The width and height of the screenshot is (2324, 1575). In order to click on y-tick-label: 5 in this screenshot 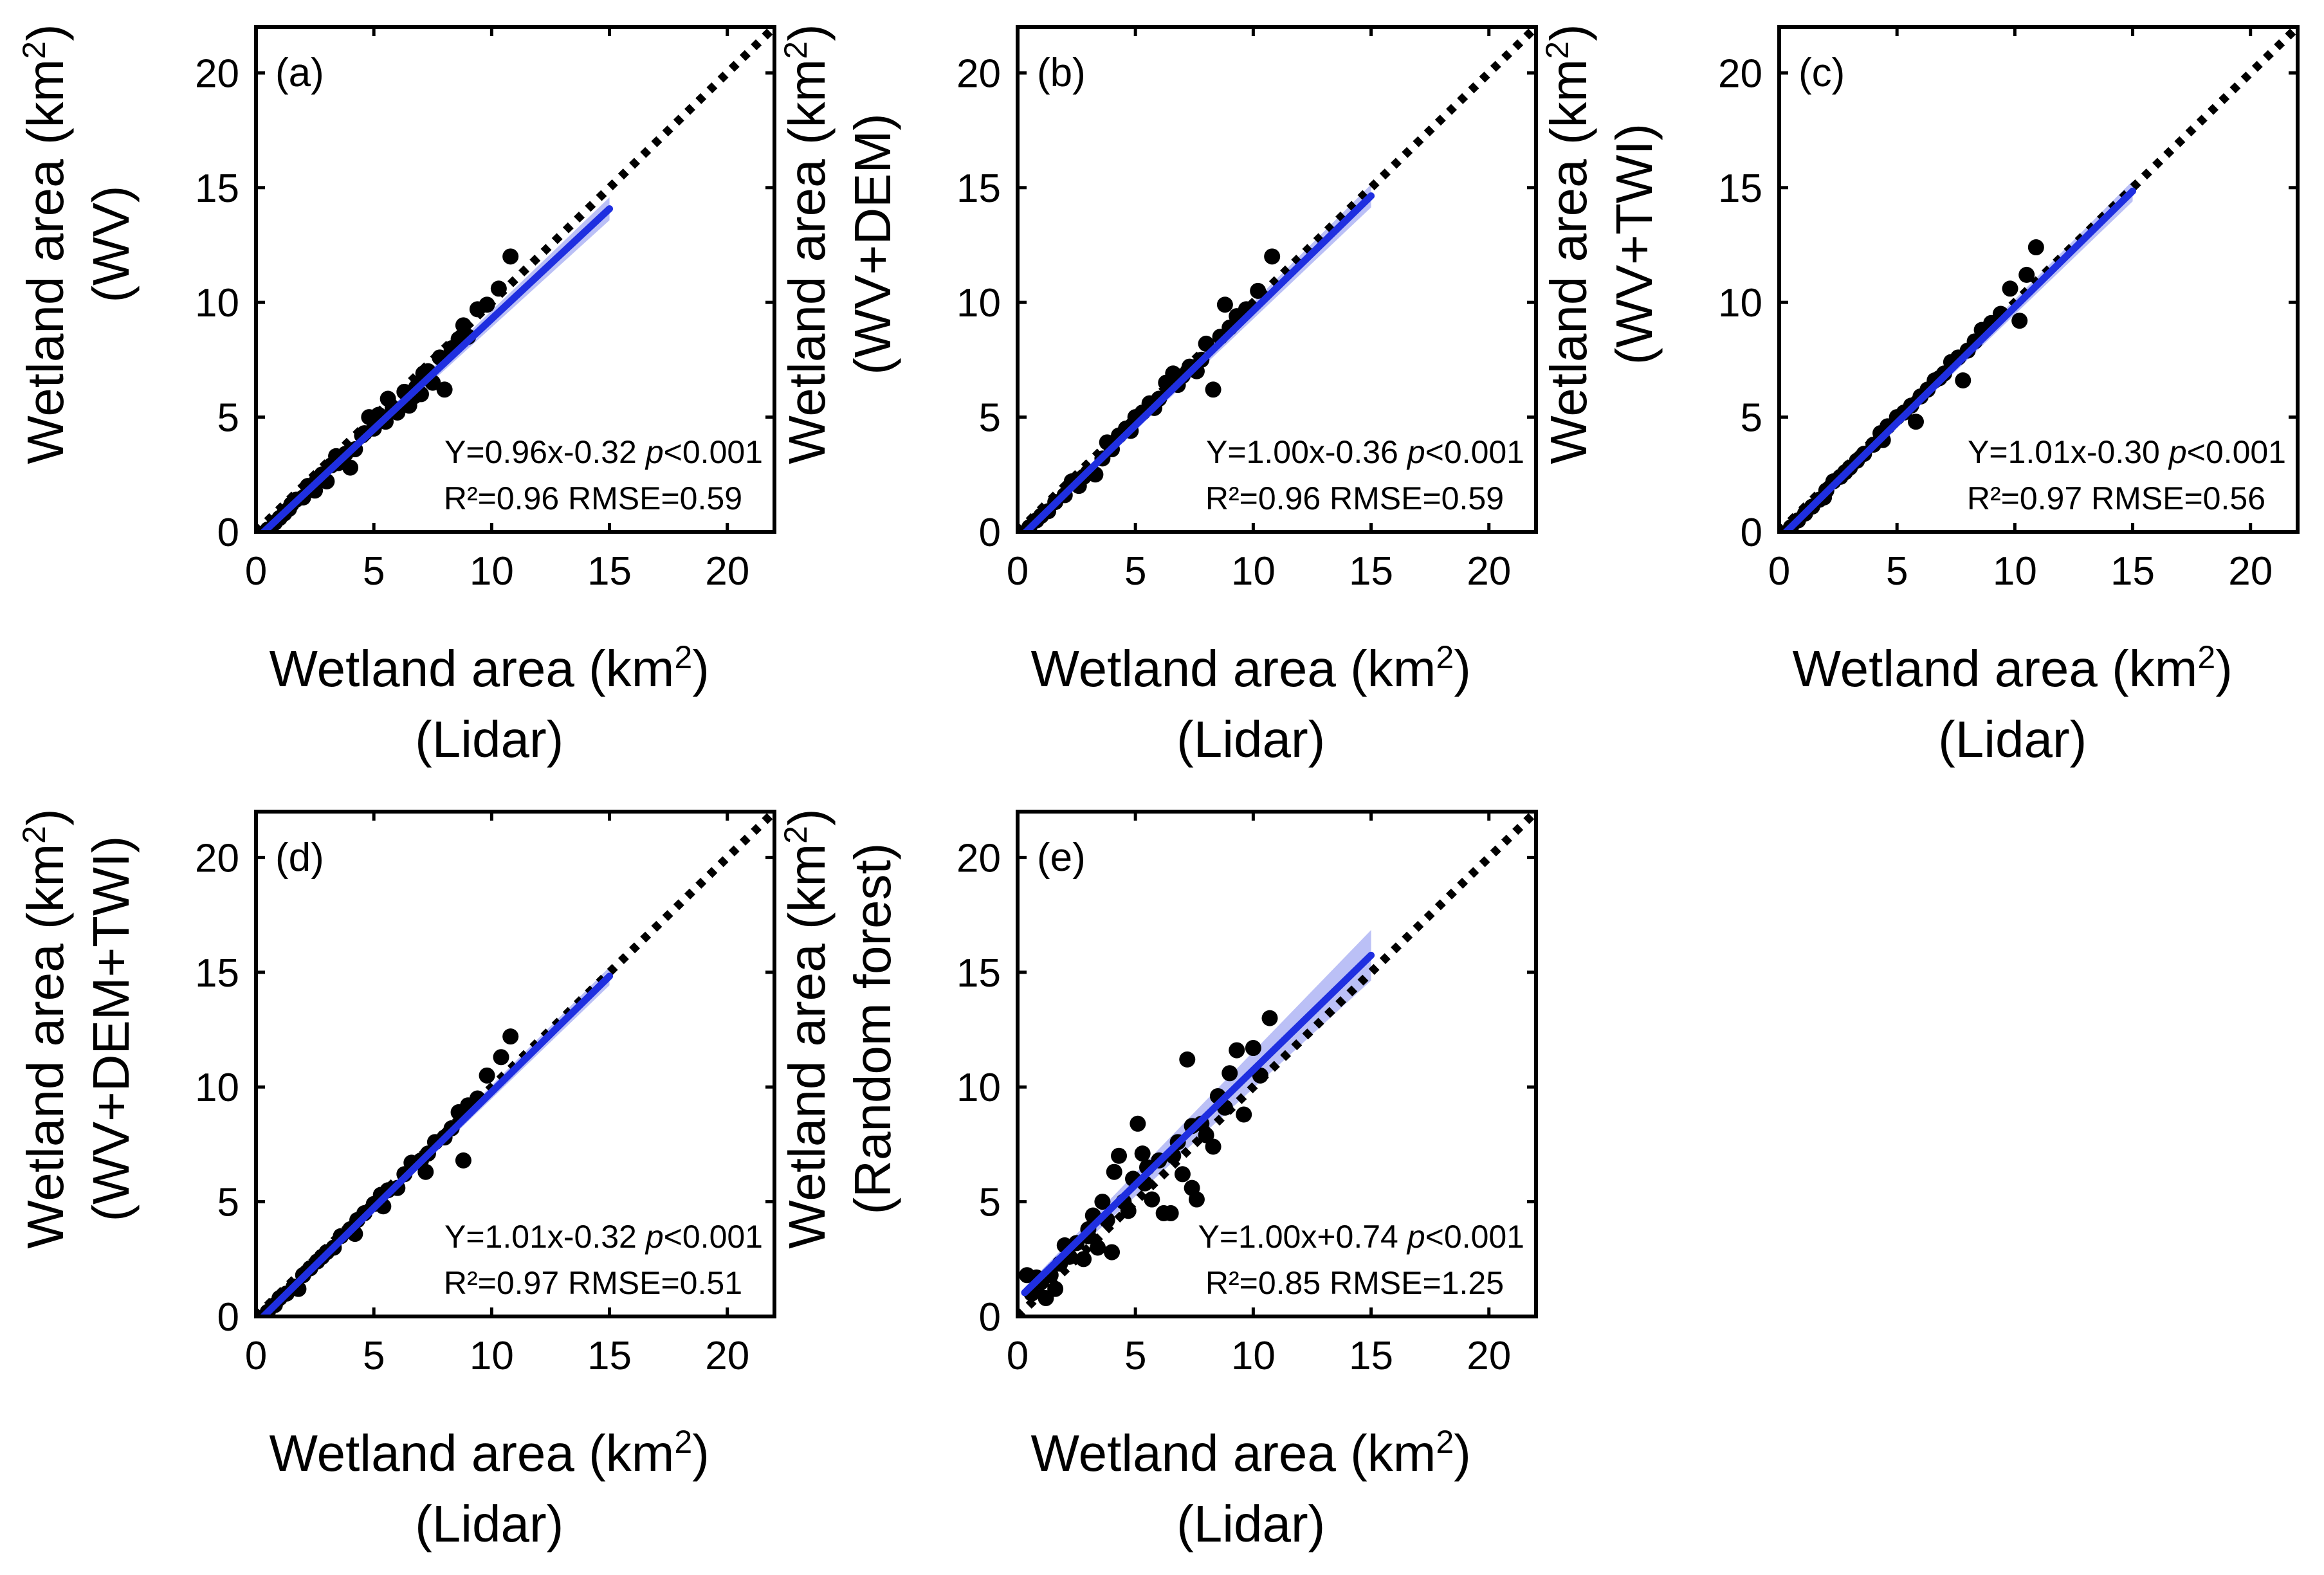, I will do `click(1751, 418)`.